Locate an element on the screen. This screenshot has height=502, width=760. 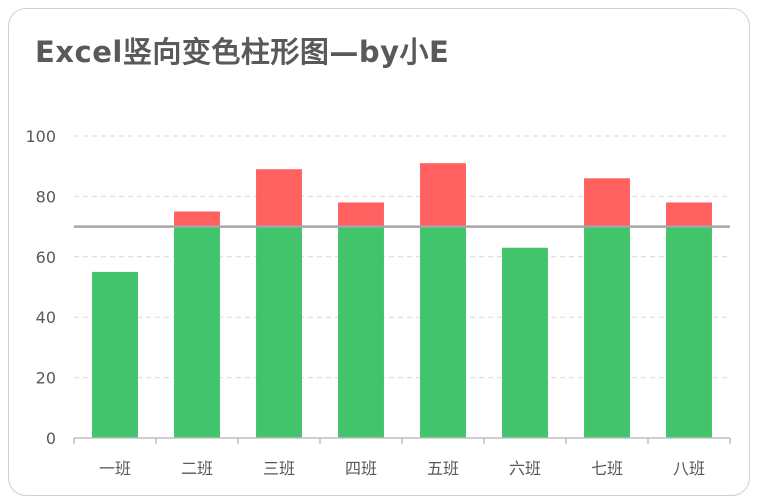
x-tick-label: 五班 is located at coordinates (443, 468).